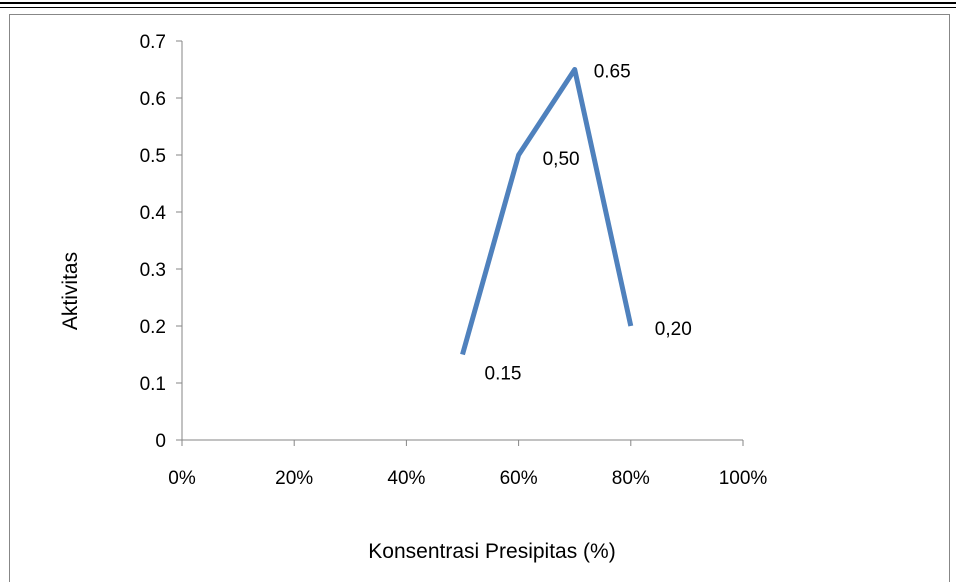 The image size is (956, 582). I want to click on x-axis-title: Konsentrasi Presipitas (%), so click(491, 551).